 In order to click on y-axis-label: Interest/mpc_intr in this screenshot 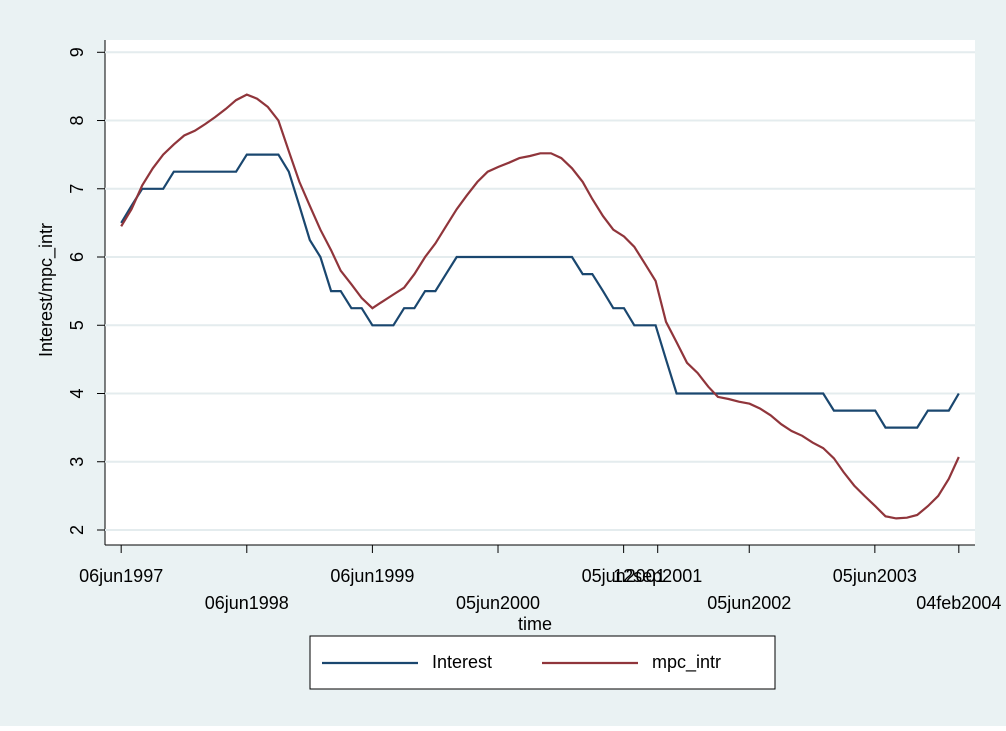, I will do `click(46, 290)`.